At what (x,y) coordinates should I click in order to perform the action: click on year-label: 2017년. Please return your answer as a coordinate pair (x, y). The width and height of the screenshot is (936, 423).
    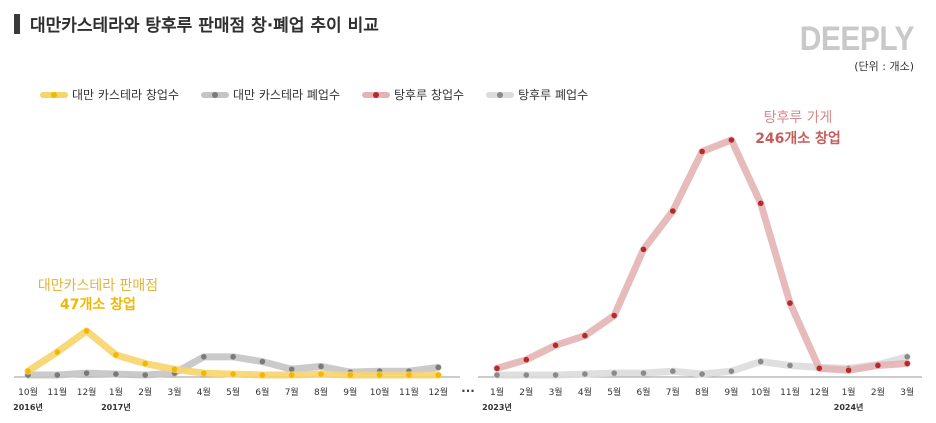
    Looking at the image, I should click on (116, 407).